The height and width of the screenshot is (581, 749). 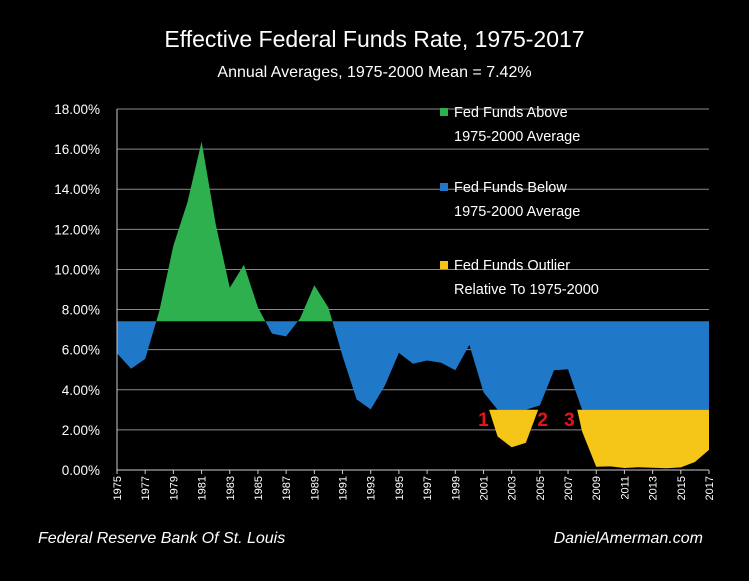 What do you see at coordinates (682, 488) in the screenshot?
I see `x-tick-label: 2015` at bounding box center [682, 488].